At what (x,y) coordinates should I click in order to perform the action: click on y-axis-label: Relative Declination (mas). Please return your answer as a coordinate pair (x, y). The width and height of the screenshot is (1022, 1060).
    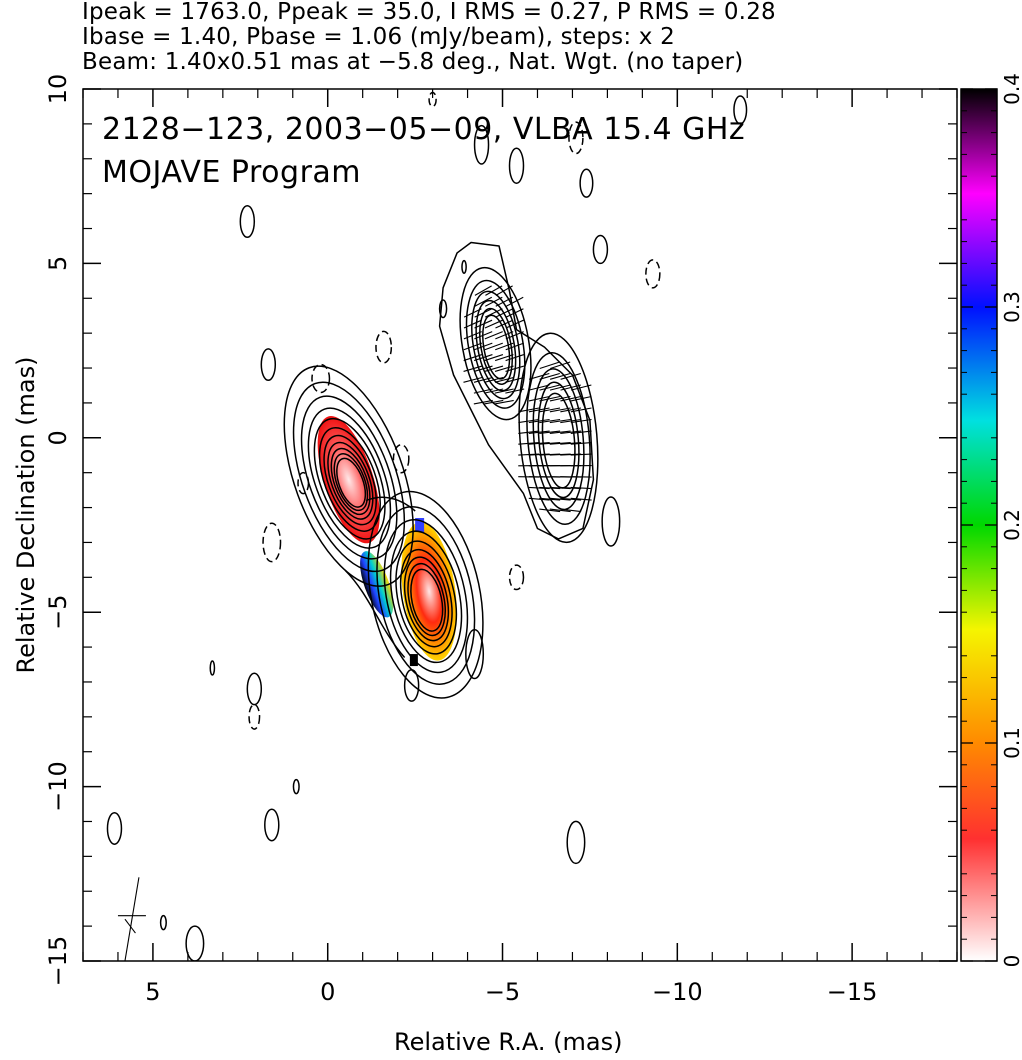
    Looking at the image, I should click on (26, 515).